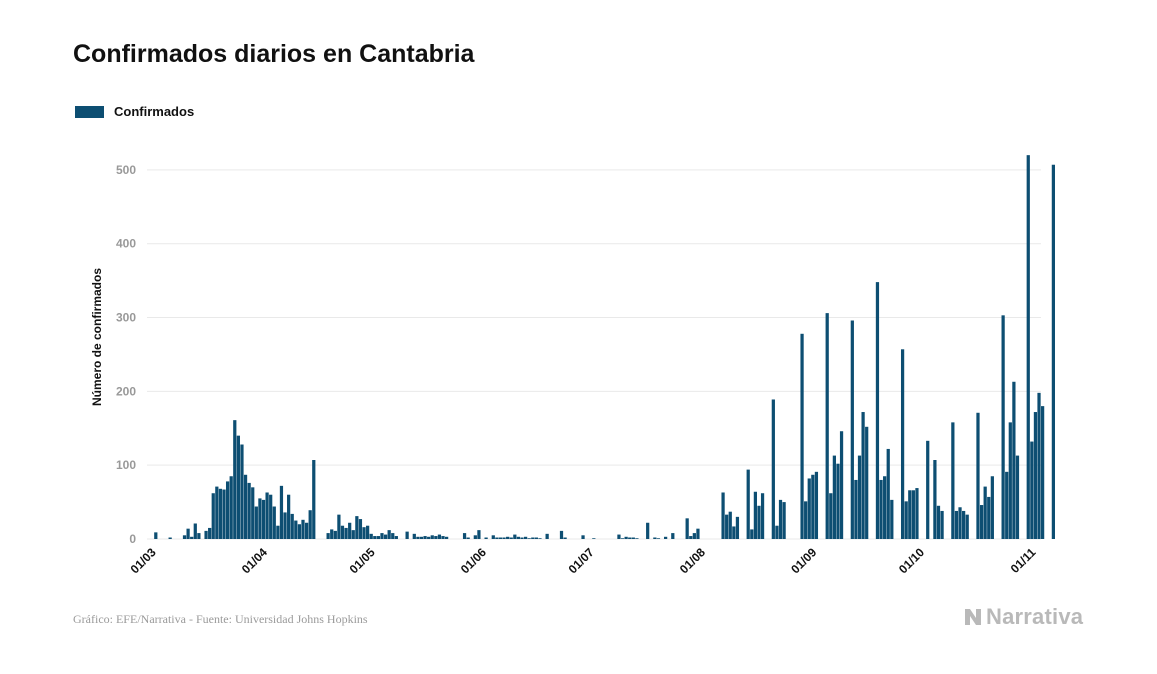 Image resolution: width=1157 pixels, height=674 pixels. Describe the element at coordinates (126, 465) in the screenshot. I see `y-tick-label: 100` at that location.